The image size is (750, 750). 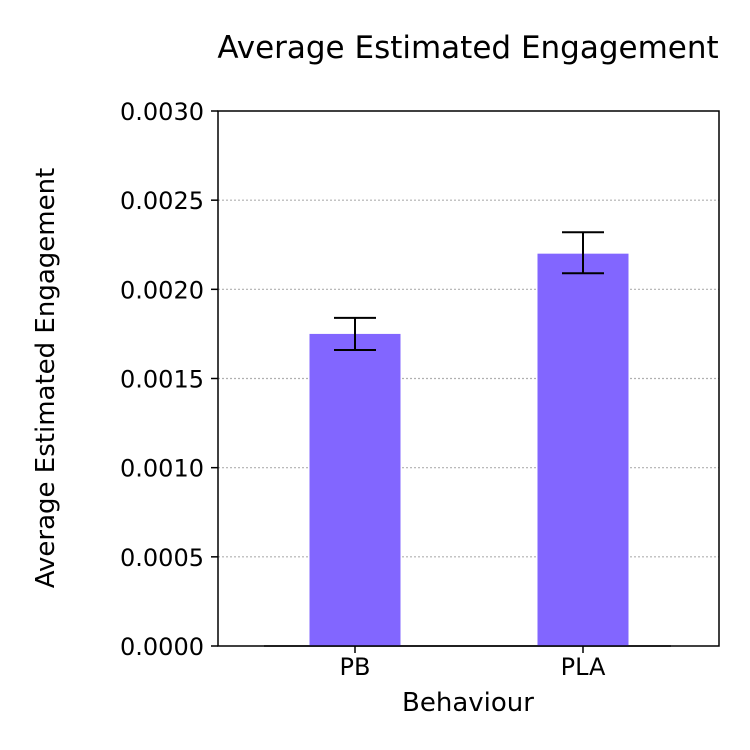 What do you see at coordinates (162, 112) in the screenshot?
I see `y-tick-label: 0.0030` at bounding box center [162, 112].